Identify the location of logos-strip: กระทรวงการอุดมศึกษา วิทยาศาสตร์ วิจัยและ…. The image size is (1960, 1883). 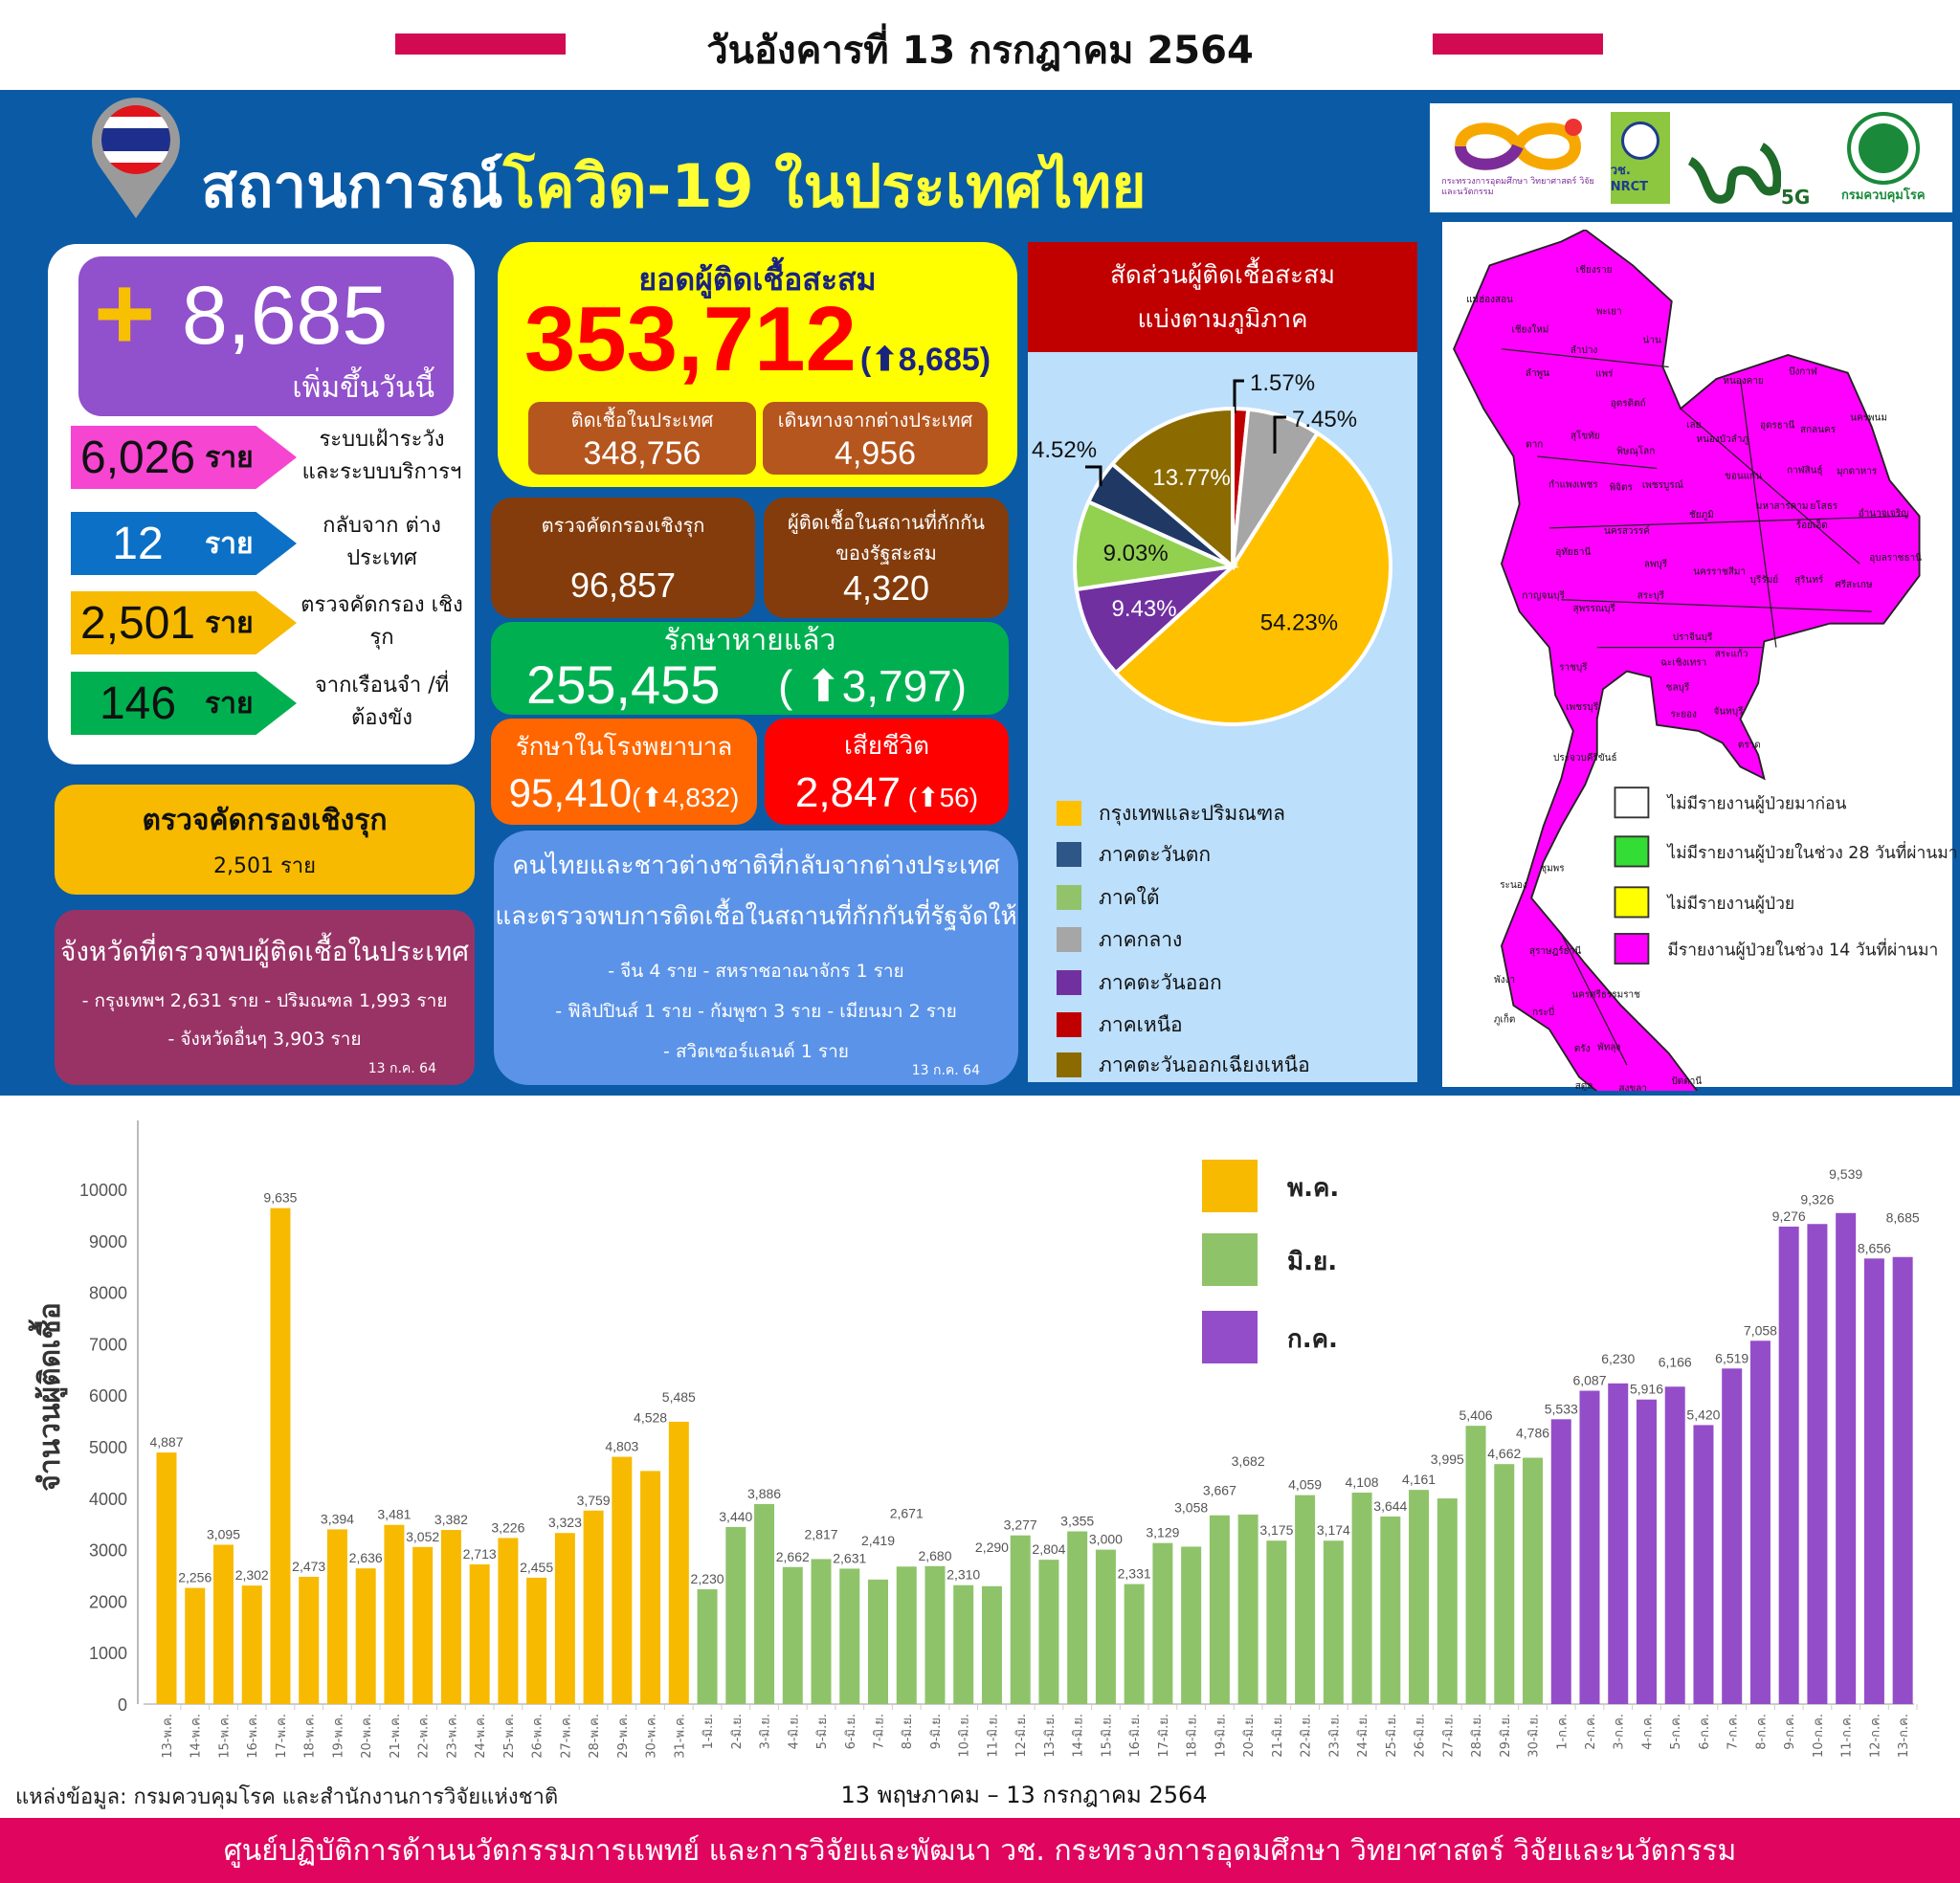
(1691, 157).